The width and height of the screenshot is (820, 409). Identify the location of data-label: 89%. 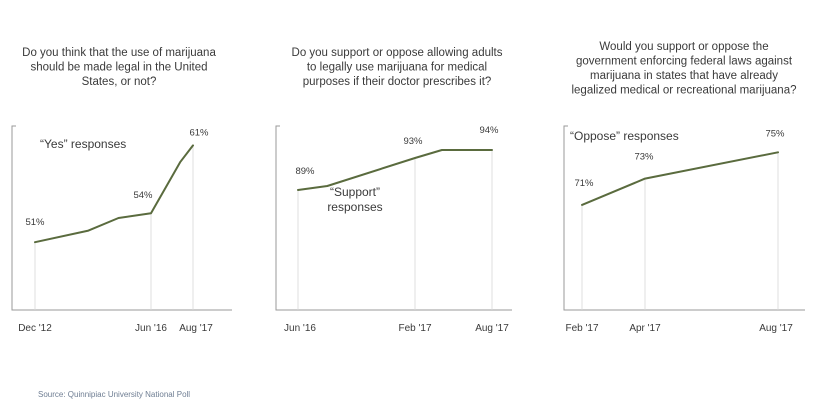
(305, 171).